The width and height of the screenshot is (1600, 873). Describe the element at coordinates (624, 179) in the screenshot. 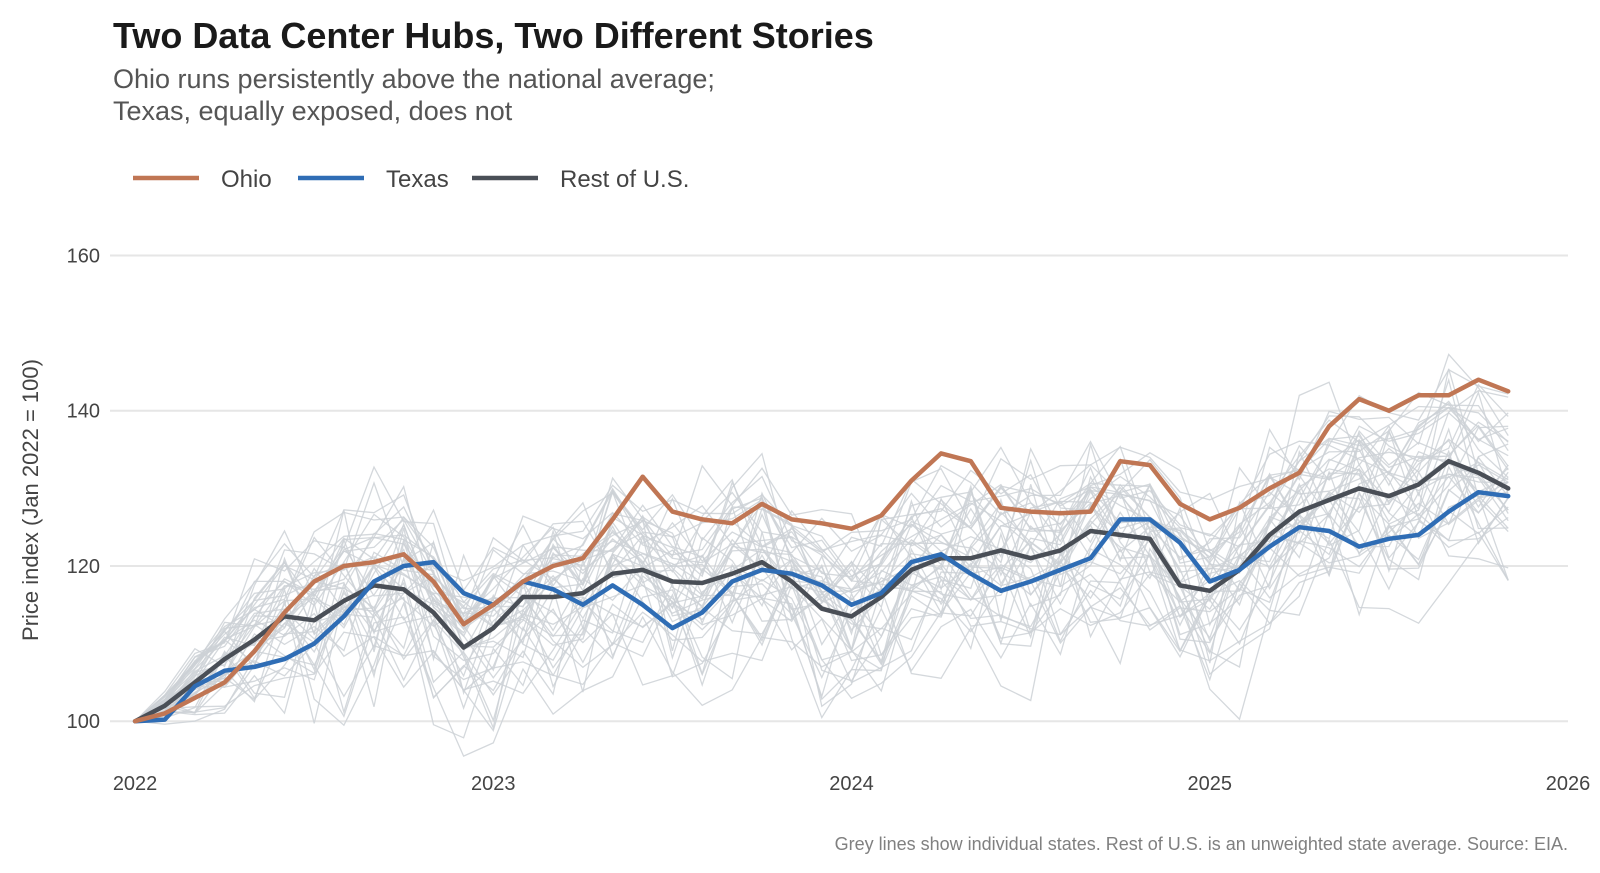

I see `legend-label: Rest of U.S.` at that location.